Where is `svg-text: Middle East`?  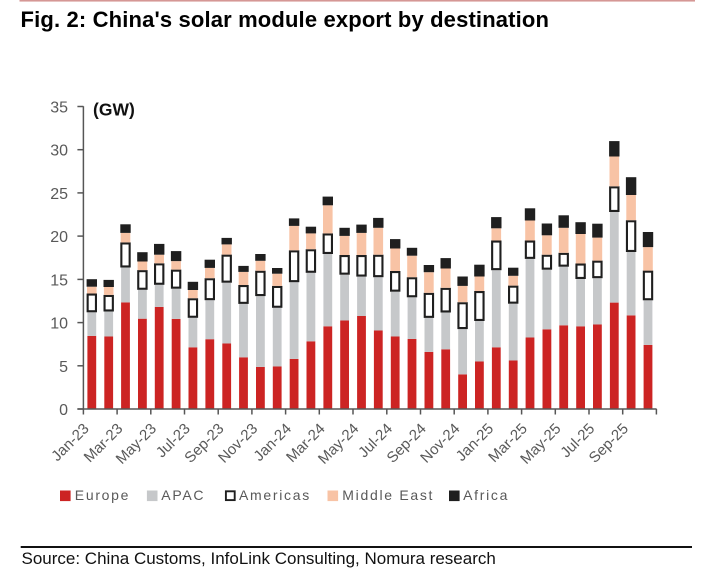
svg-text: Middle East is located at coordinates (388, 495).